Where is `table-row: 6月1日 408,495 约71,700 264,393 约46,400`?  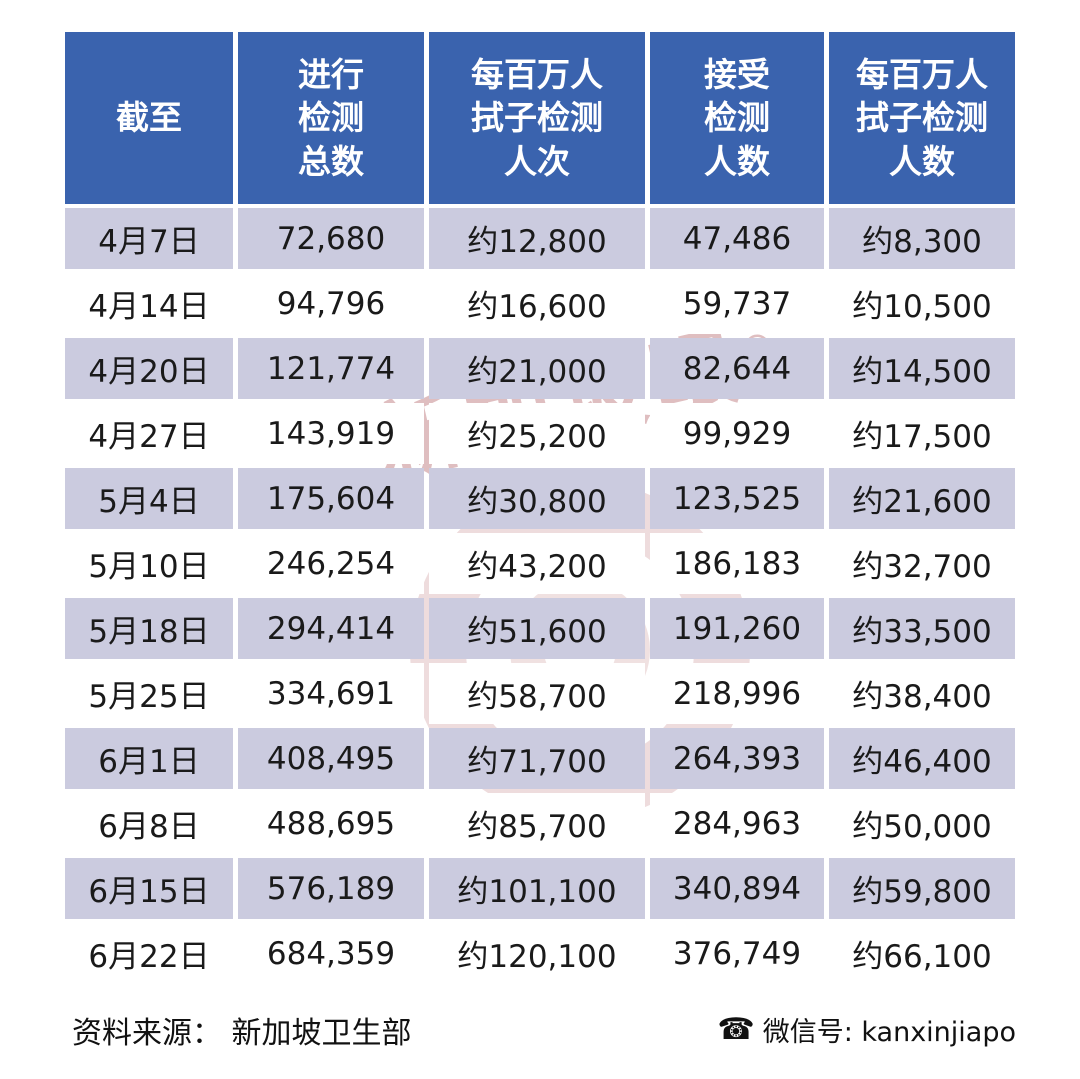
table-row: 6月1日 408,495 约71,700 264,393 约46,400 is located at coordinates (540, 758).